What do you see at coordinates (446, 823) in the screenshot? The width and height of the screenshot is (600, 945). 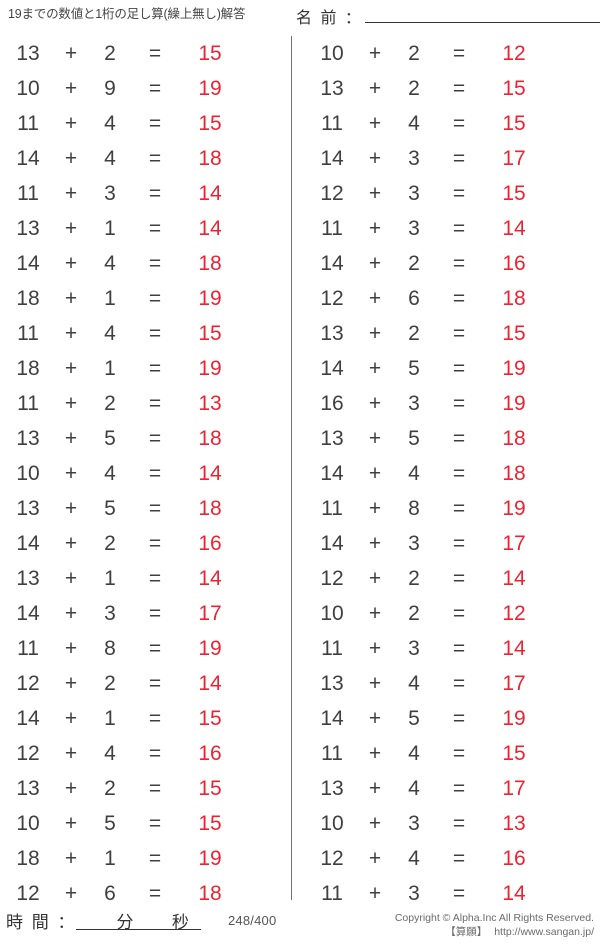 I see `problem-row: 10 +3 = 13` at bounding box center [446, 823].